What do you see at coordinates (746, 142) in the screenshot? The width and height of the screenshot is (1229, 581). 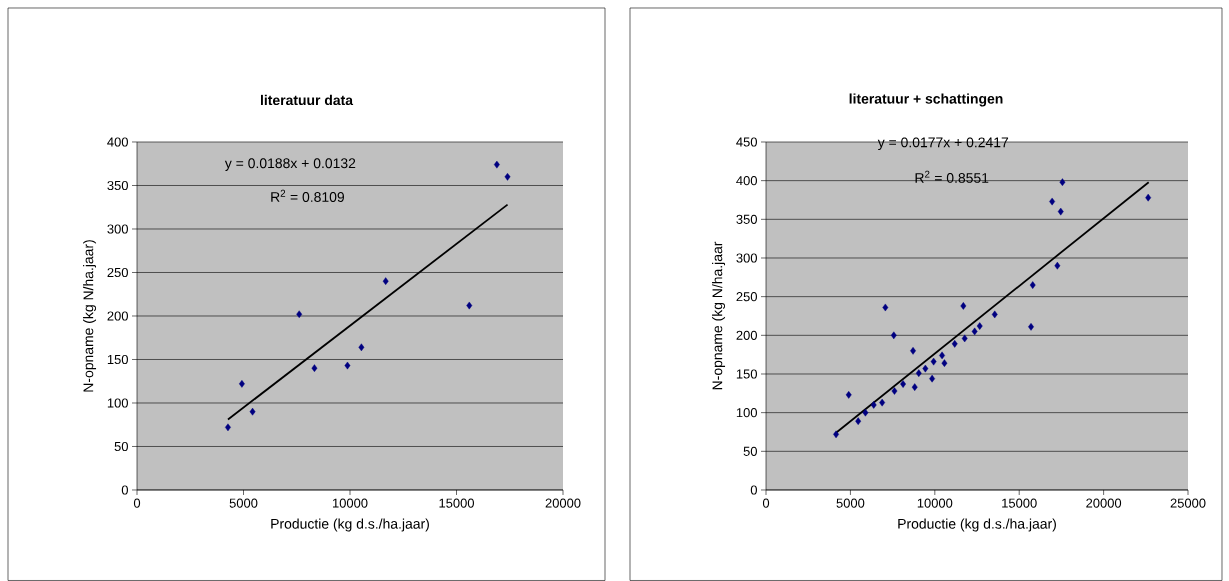 I see `y-tick-label: 450` at bounding box center [746, 142].